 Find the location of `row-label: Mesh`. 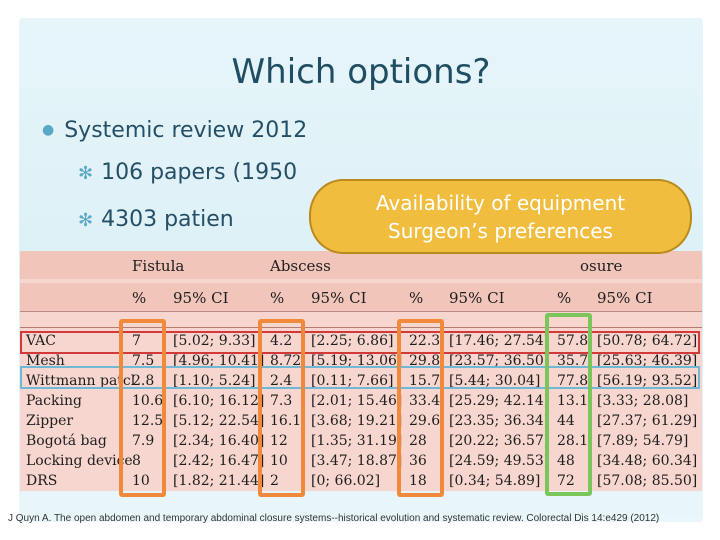

row-label: Mesh is located at coordinates (45, 361).